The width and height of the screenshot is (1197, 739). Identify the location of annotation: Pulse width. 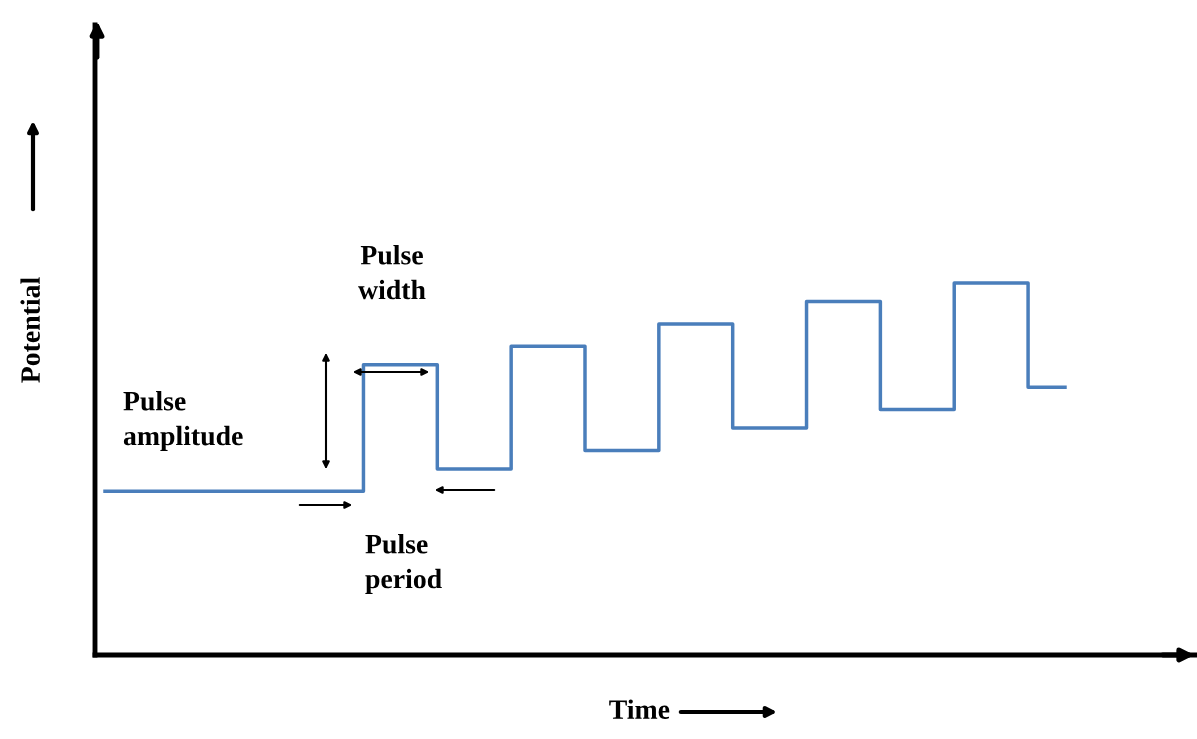
(392, 272).